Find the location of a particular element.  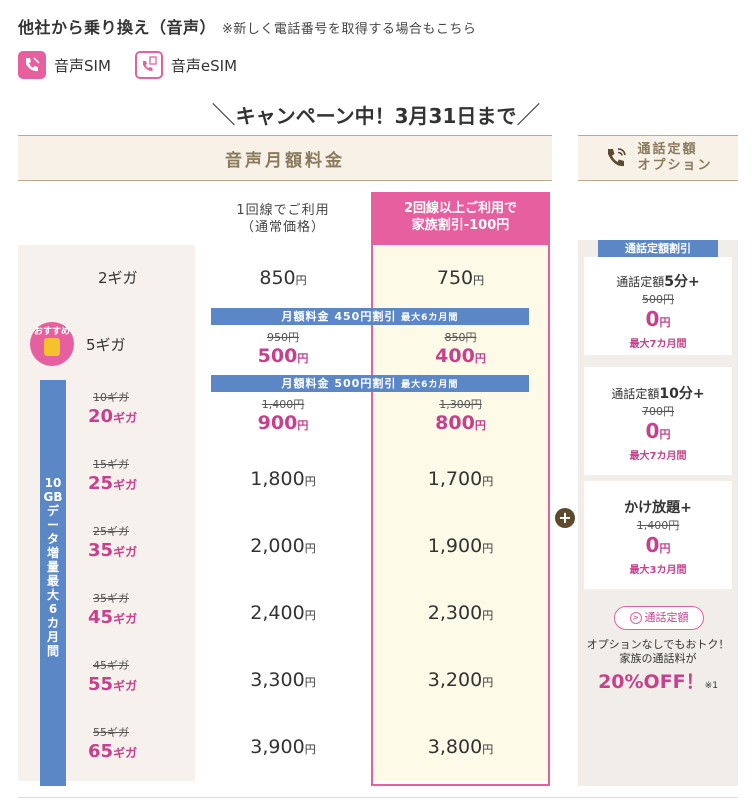

data-size-old: 35ギガ is located at coordinates (111, 598).